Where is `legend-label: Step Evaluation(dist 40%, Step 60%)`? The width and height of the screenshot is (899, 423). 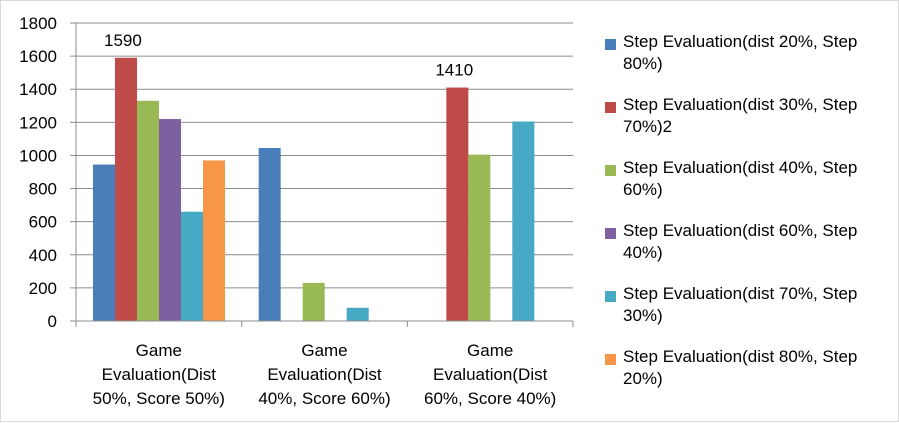 legend-label: Step Evaluation(dist 40%, Step 60%) is located at coordinates (740, 178).